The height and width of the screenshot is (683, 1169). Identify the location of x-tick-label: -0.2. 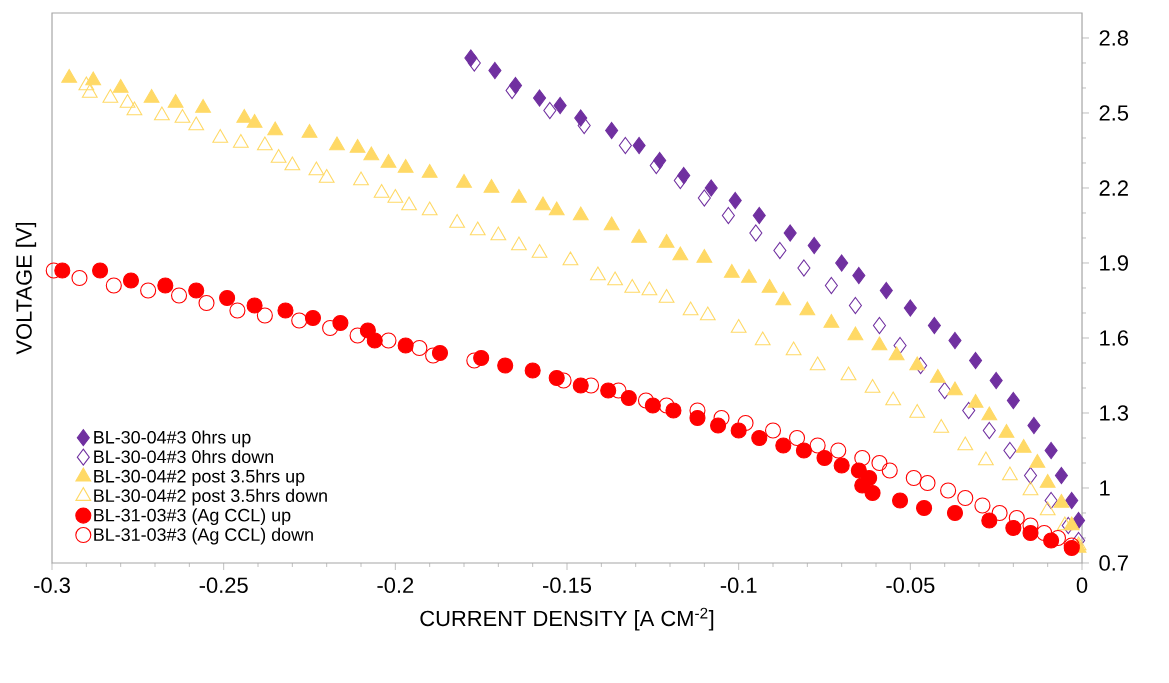
(395, 585).